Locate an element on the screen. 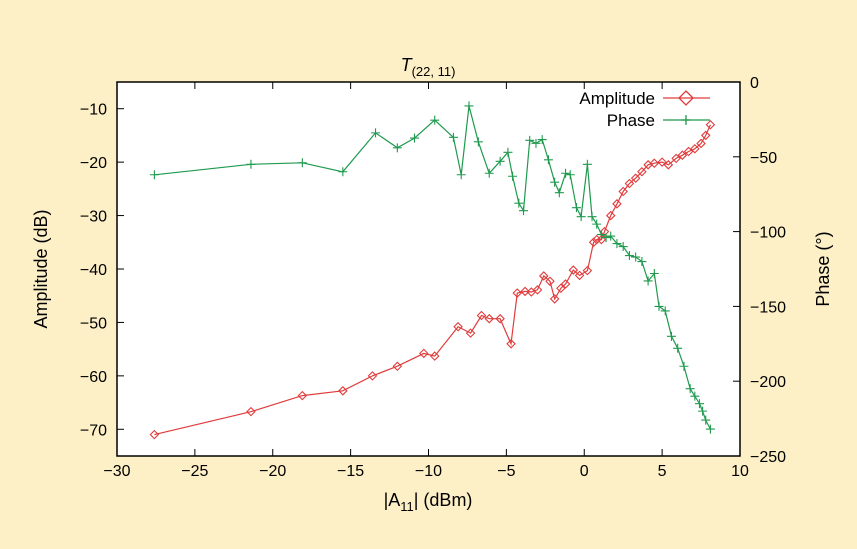  chart-title: T(22, 11) is located at coordinates (428, 67).